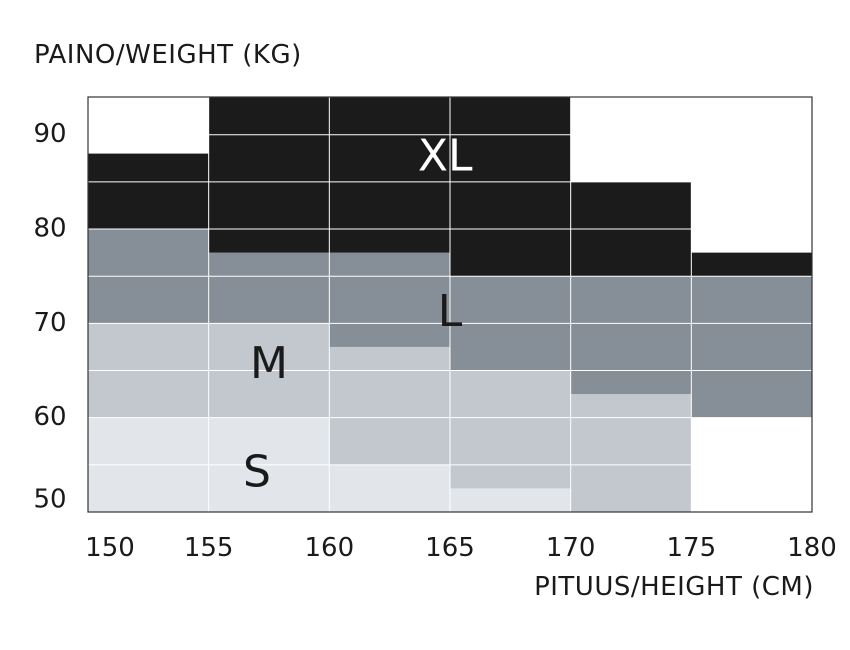  Describe the element at coordinates (168, 55) in the screenshot. I see `y-axis-title: PAINO/WEIGHT (KG)` at that location.